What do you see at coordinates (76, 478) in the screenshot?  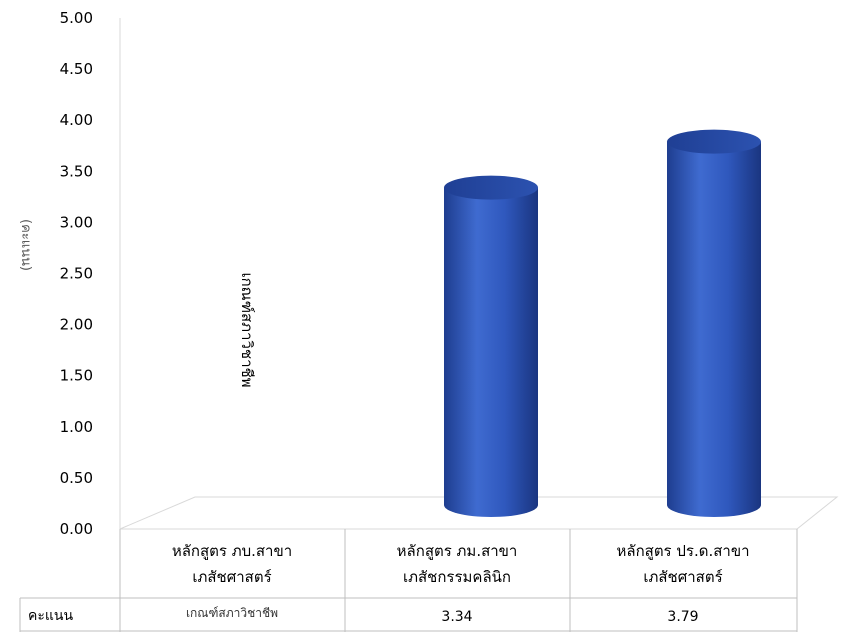 I see `y-tick-label: 0.50` at bounding box center [76, 478].